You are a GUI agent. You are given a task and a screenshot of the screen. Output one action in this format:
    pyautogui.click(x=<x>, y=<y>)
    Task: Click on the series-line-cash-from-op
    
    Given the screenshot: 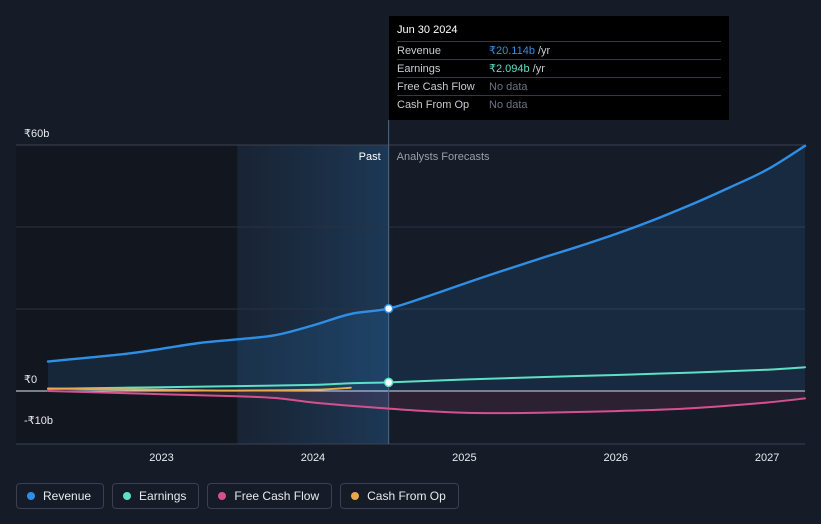 What is the action you would take?
    pyautogui.click(x=199, y=389)
    